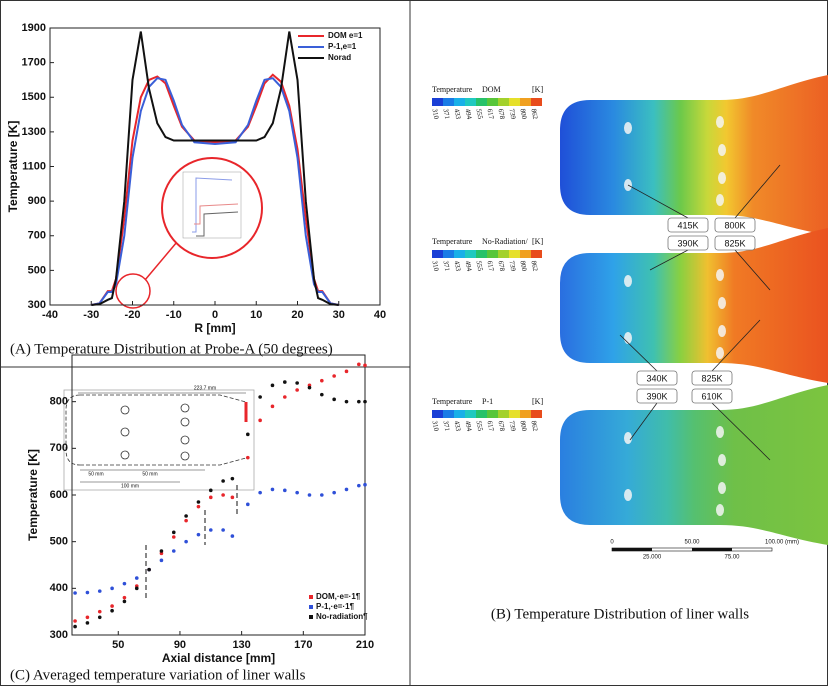 This screenshot has width=828, height=686. Describe the element at coordinates (13, 167) in the screenshot. I see `y-axis-label: Temperature [K]` at that location.